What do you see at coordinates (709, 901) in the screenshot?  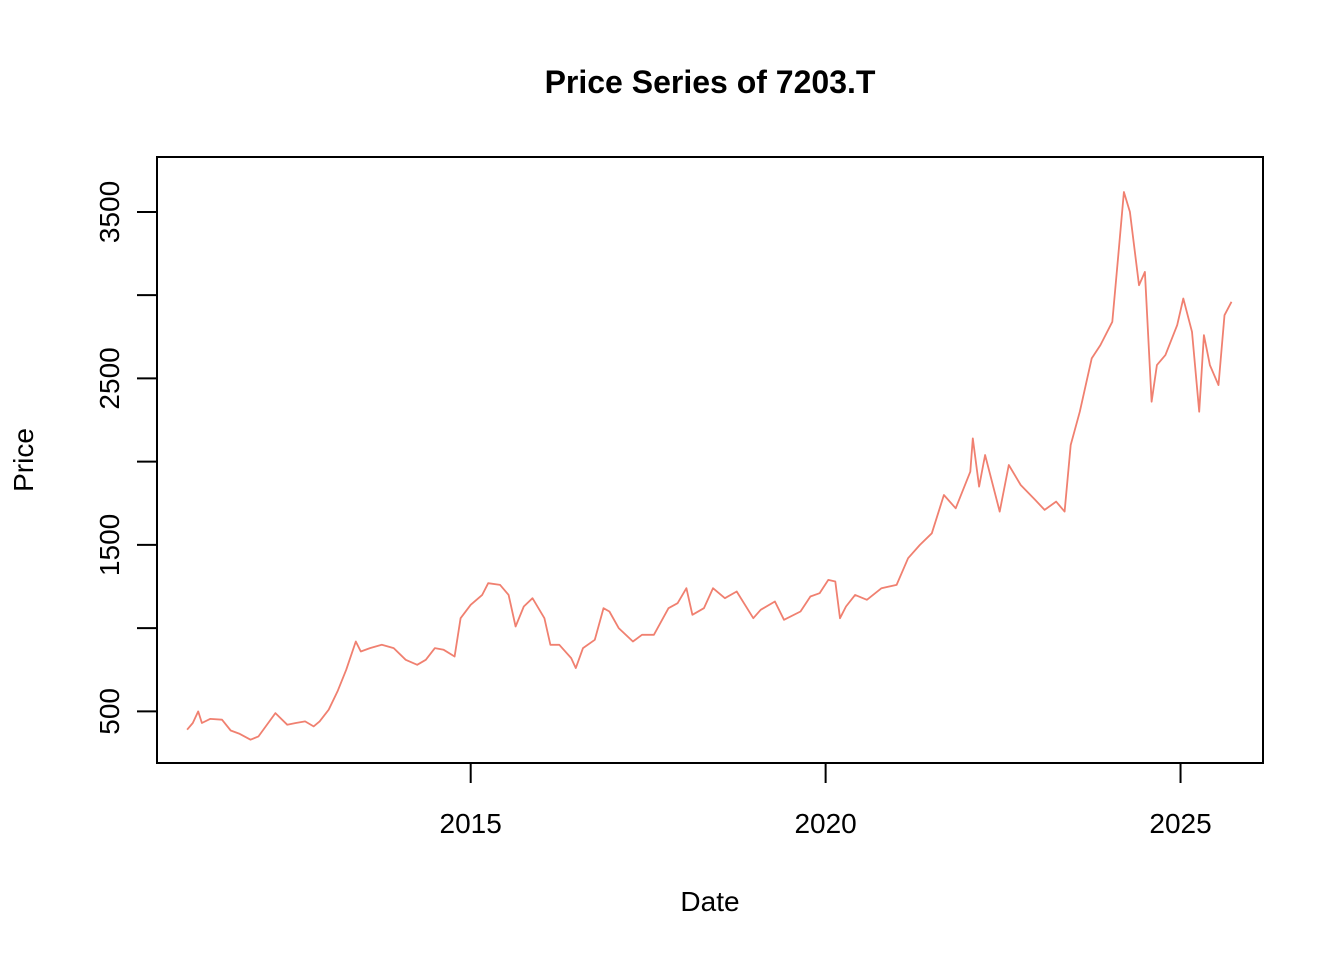 I see `x-axis-label: Date` at bounding box center [709, 901].